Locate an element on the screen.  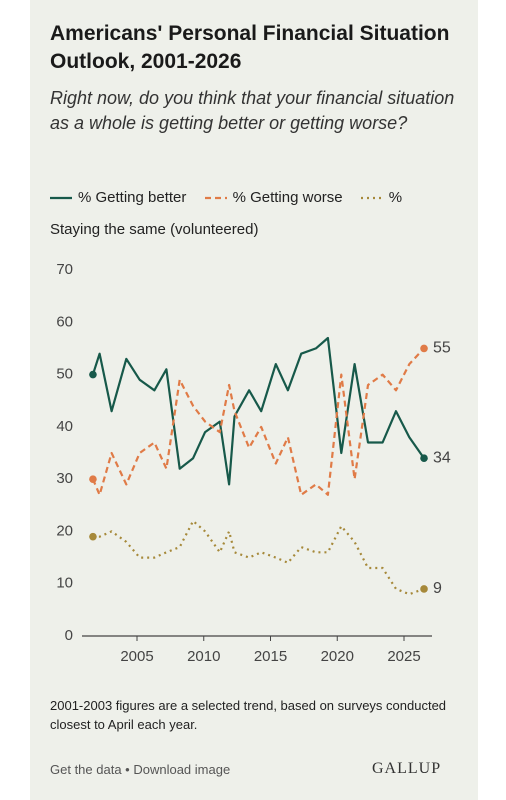
y-tick-label: 30 is located at coordinates (64, 478).